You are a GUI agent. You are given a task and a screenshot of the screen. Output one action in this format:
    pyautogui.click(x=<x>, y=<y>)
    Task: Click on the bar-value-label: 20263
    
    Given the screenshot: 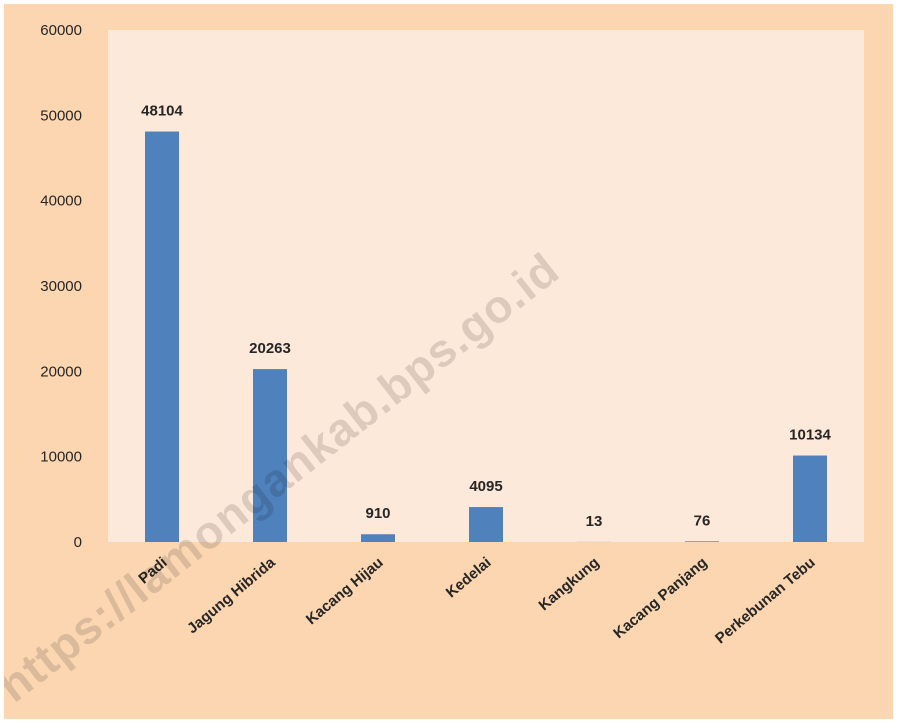 What is the action you would take?
    pyautogui.click(x=270, y=348)
    